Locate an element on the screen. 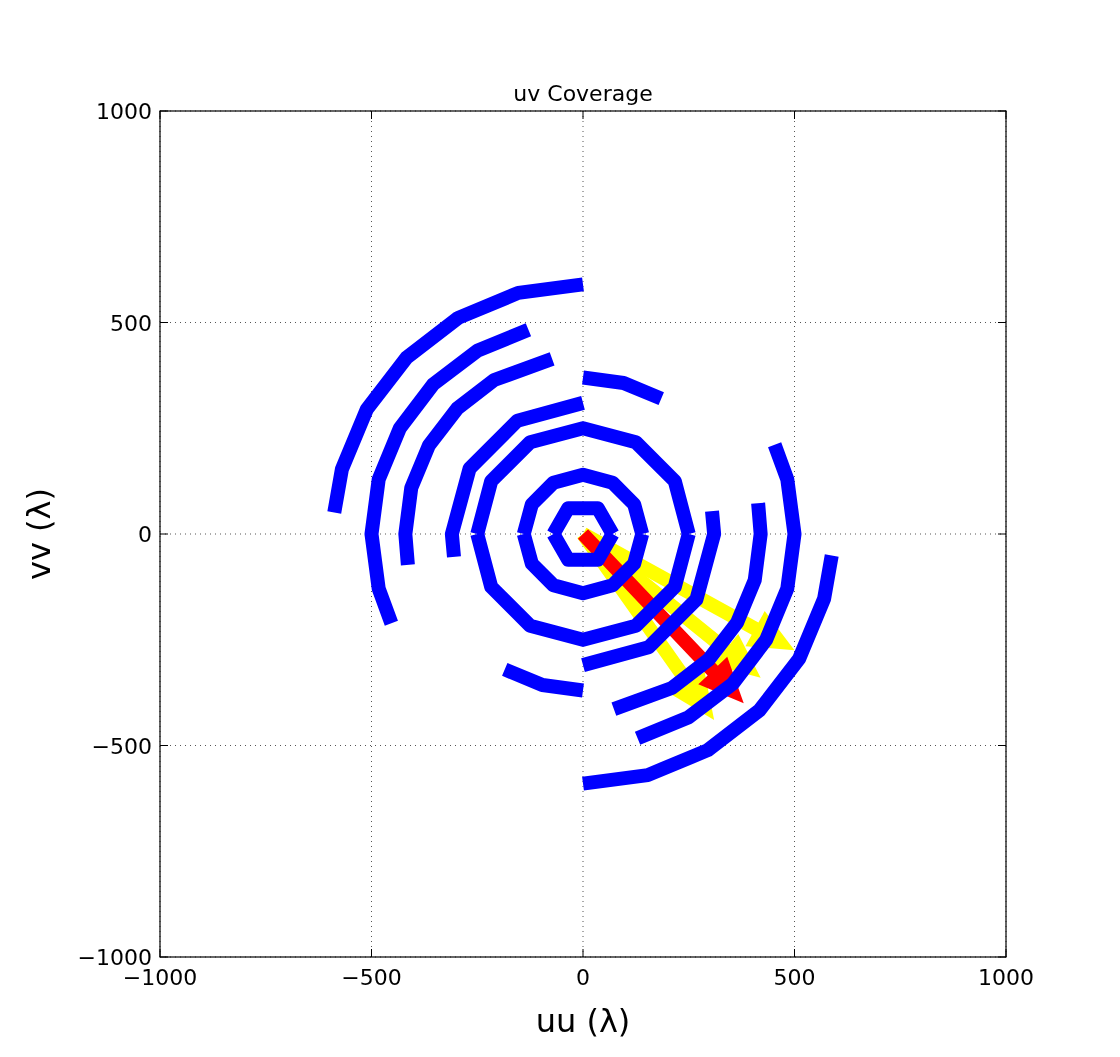 This screenshot has height=1057, width=1120. y-tick-label: 500 is located at coordinates (131, 323).